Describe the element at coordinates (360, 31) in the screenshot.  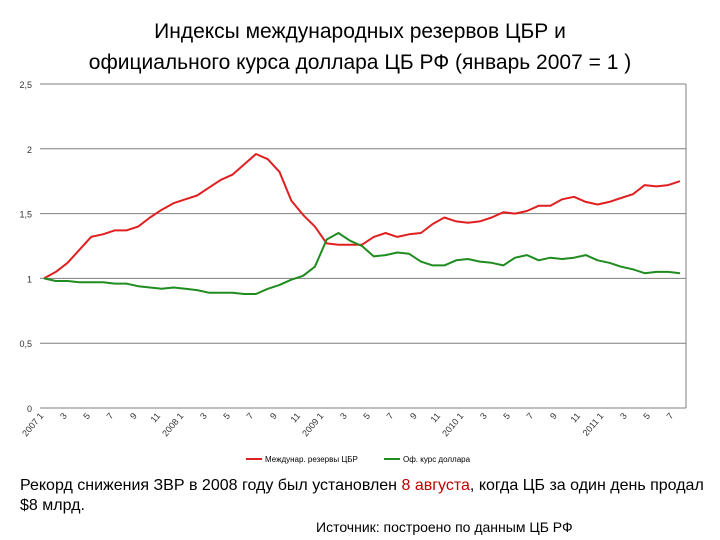
I see `title-line-1: Индексы международных резервов ЦБР и` at that location.